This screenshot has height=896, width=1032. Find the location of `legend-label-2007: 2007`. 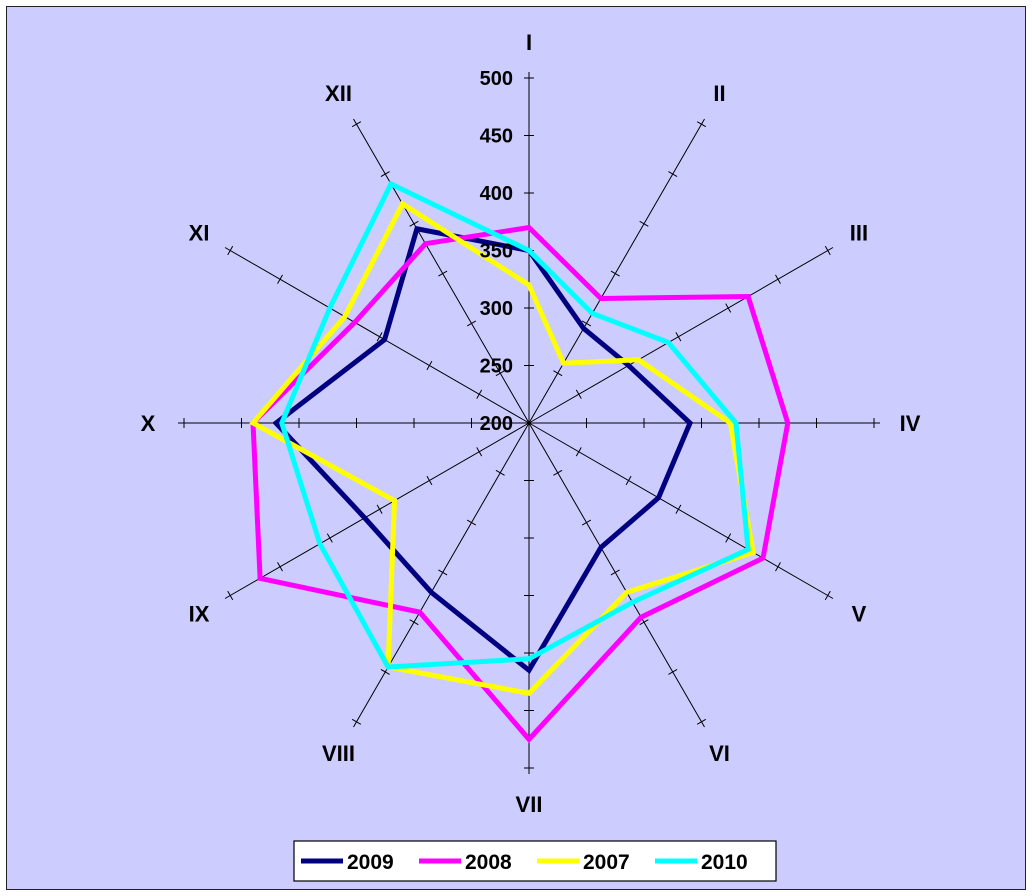

legend-label-2007: 2007 is located at coordinates (606, 862).